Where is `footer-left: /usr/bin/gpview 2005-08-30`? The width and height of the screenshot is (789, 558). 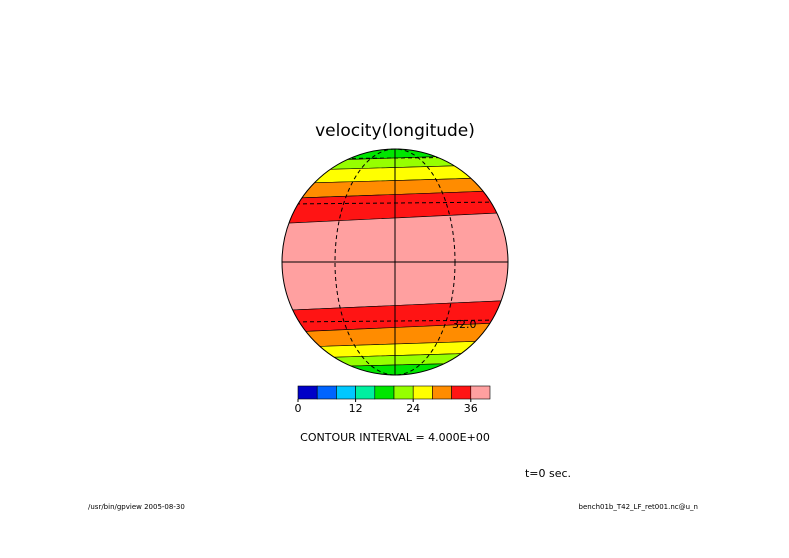
footer-left: /usr/bin/gpview 2005-08-30 is located at coordinates (136, 507).